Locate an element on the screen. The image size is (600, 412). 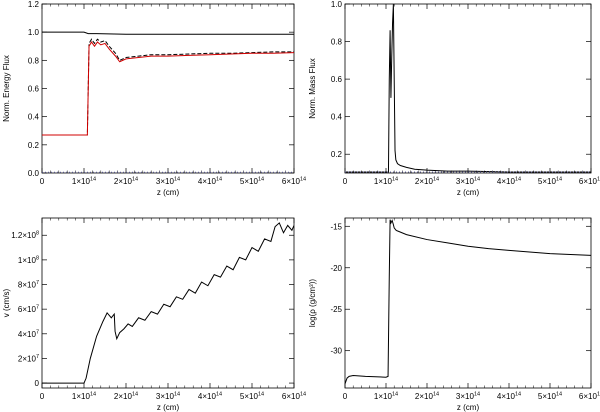
y-tick-label: 6×10⁷ is located at coordinates (28, 310).